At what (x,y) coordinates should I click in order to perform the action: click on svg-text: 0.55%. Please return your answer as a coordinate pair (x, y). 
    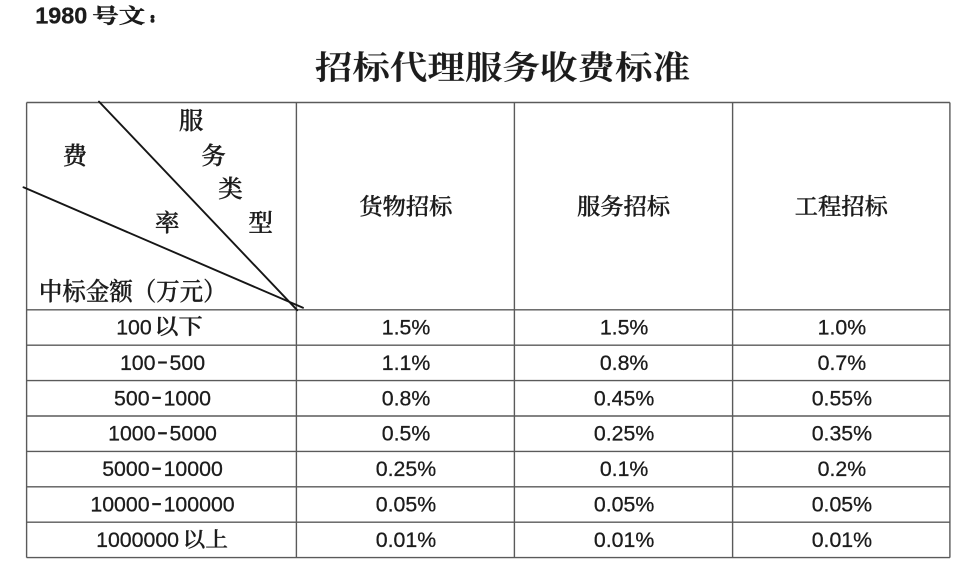
    Looking at the image, I should click on (842, 398).